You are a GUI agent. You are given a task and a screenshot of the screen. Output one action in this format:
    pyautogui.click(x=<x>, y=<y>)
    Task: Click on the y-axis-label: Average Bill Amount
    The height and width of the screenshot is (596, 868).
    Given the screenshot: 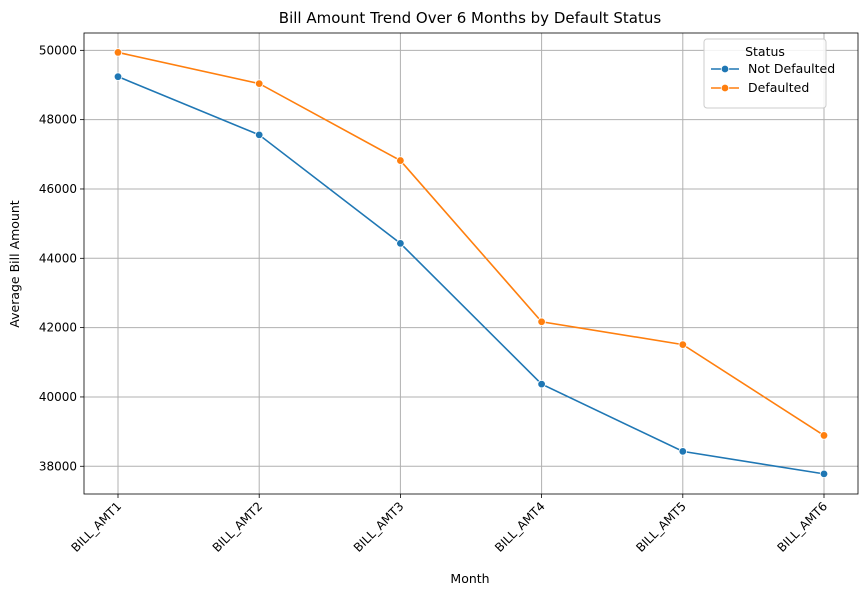 What is the action you would take?
    pyautogui.click(x=14, y=263)
    